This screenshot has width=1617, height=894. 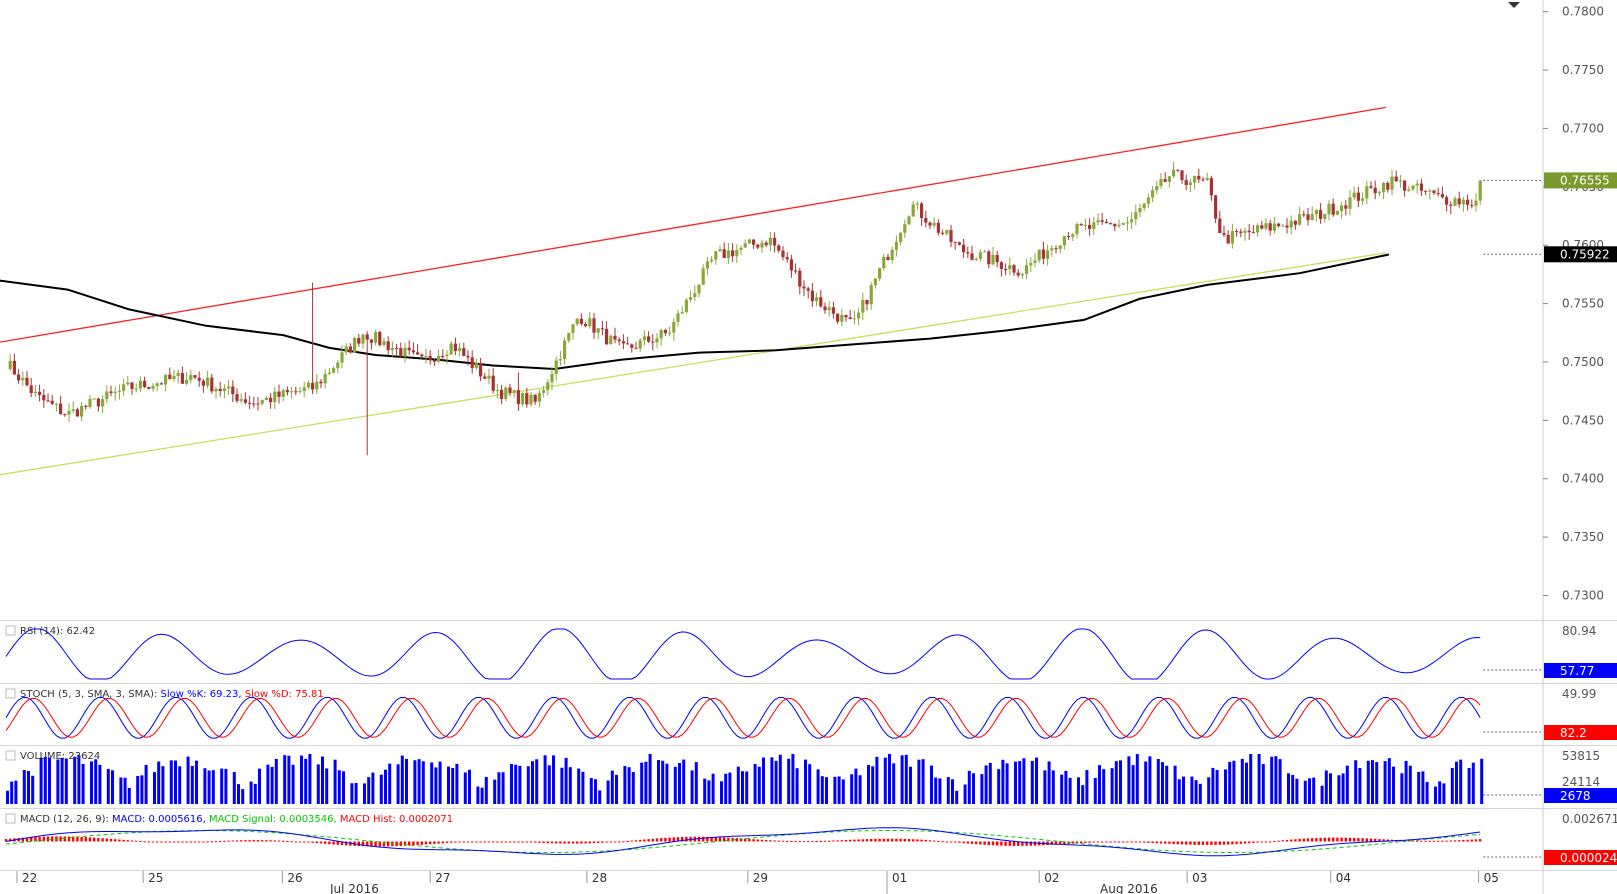 I want to click on price-tick-label: 0.7400, so click(x=1583, y=479).